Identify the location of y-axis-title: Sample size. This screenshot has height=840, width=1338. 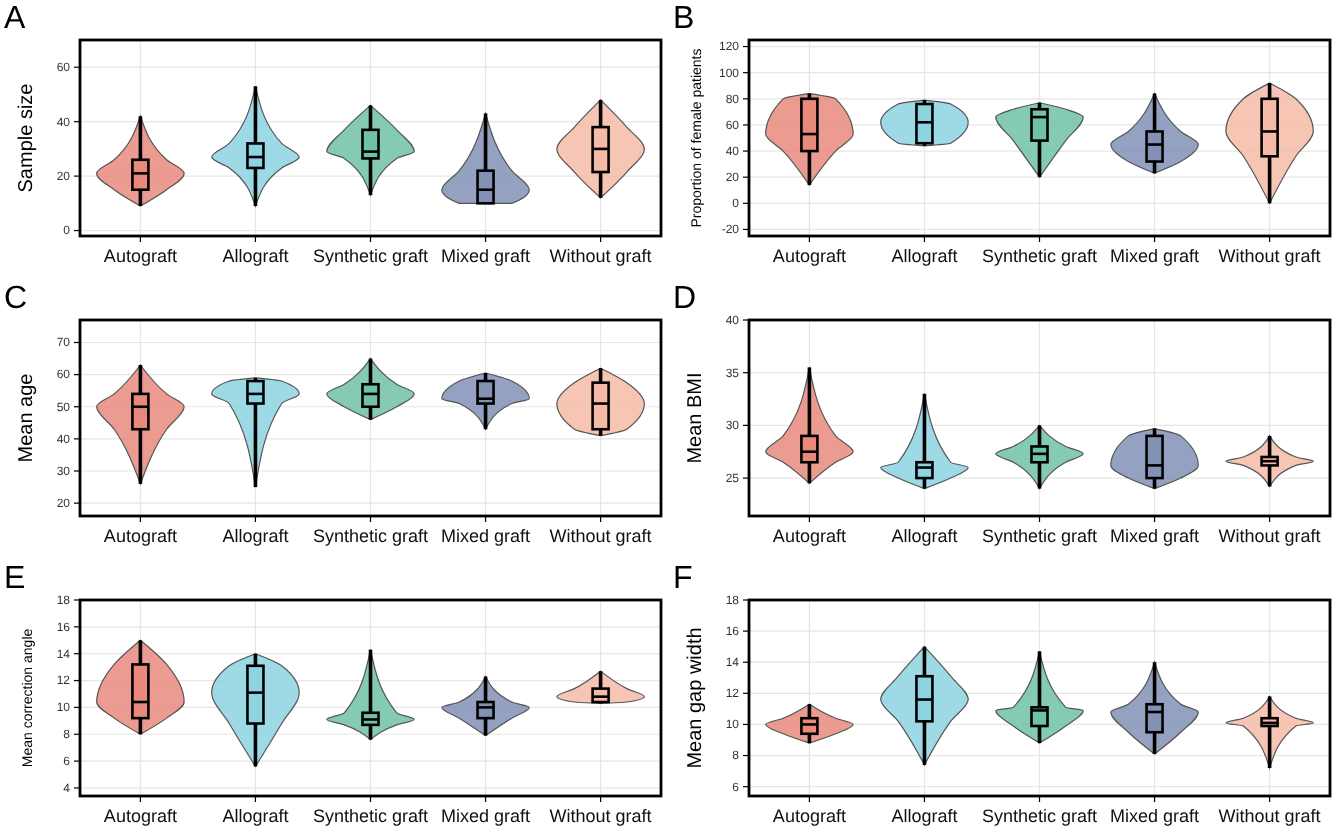
(27, 137).